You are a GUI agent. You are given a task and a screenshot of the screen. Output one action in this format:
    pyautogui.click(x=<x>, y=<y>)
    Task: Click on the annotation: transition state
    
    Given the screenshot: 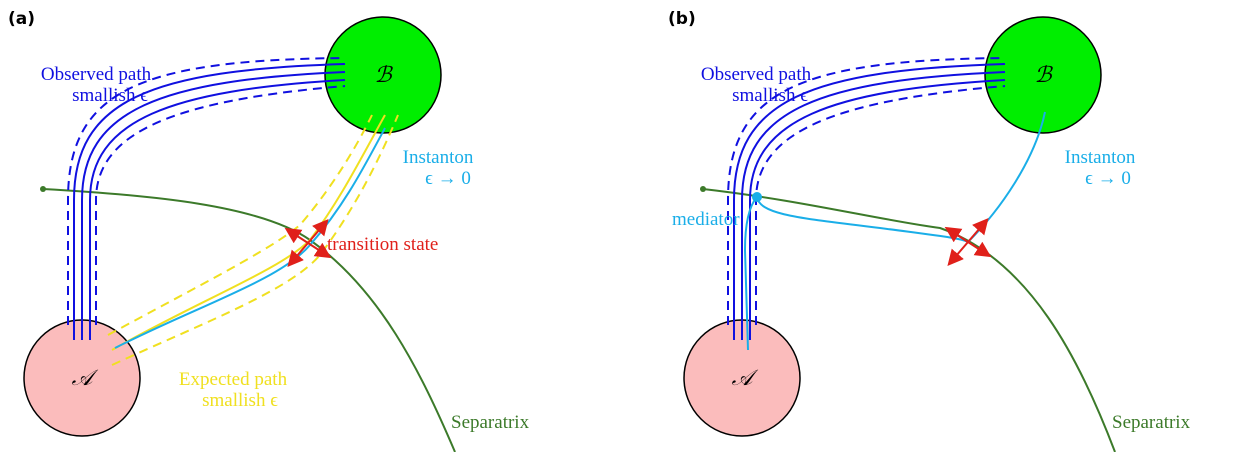 What is the action you would take?
    pyautogui.click(x=382, y=244)
    